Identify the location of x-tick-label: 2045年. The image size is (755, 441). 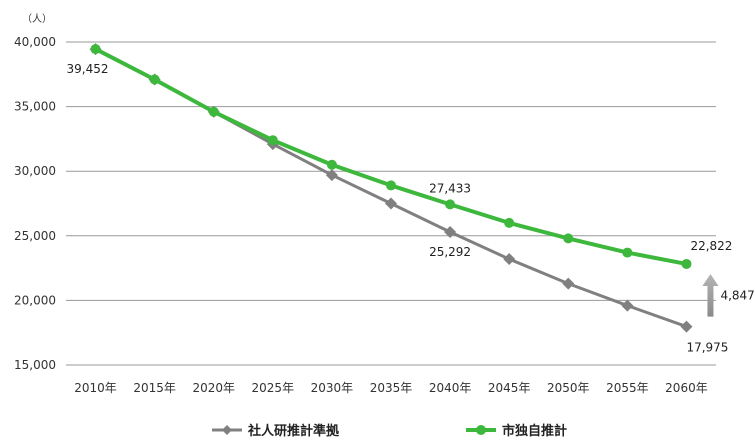
(509, 388).